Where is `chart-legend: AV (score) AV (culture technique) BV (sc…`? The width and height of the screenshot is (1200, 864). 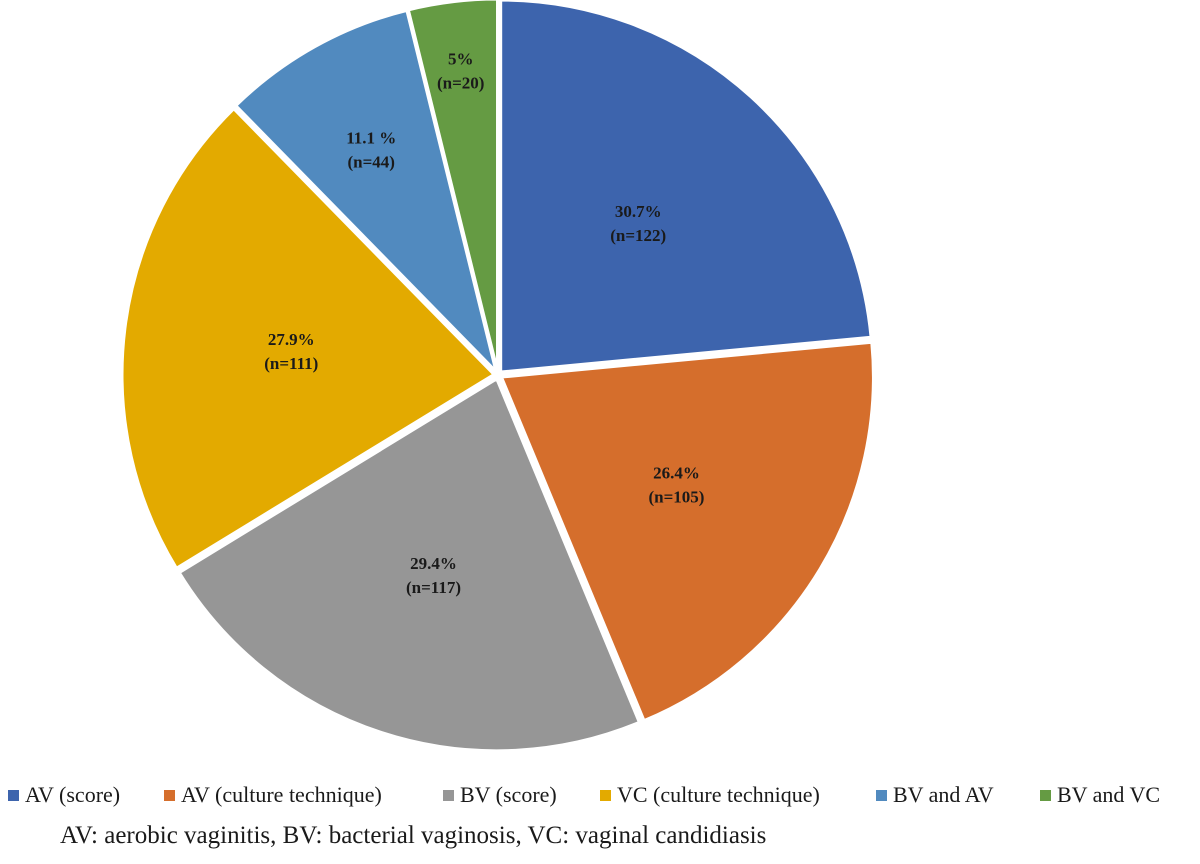 chart-legend: AV (score) AV (culture technique) BV (sc… is located at coordinates (600, 797).